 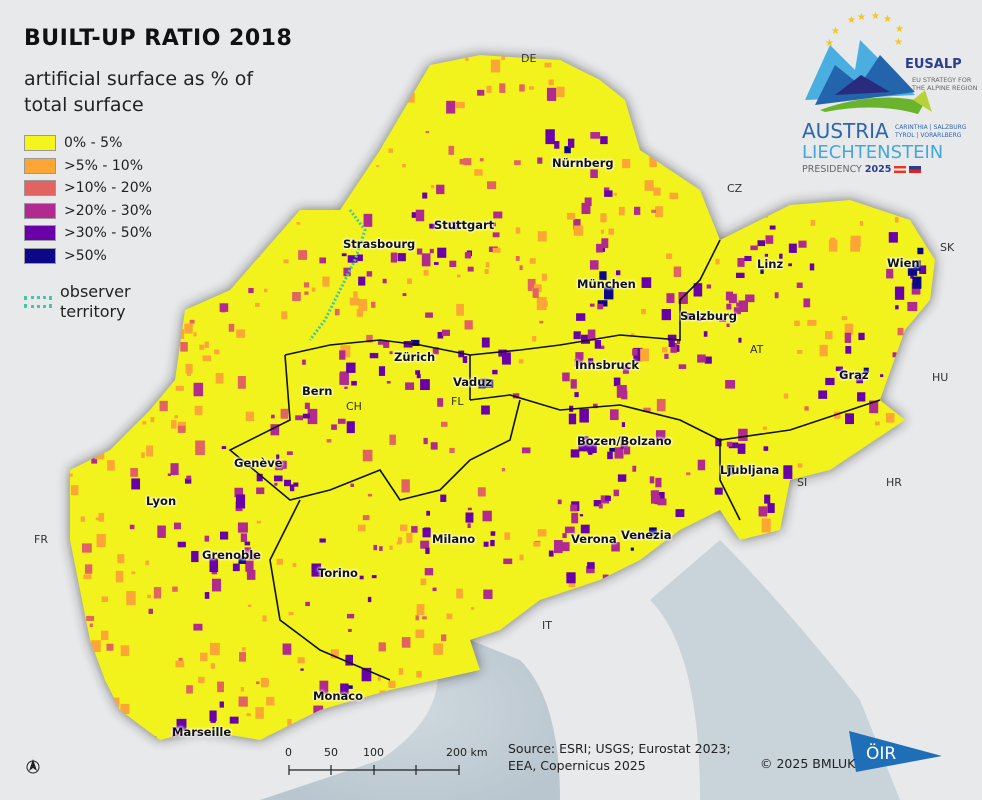 I want to click on city-label: Salzburg, so click(x=709, y=316).